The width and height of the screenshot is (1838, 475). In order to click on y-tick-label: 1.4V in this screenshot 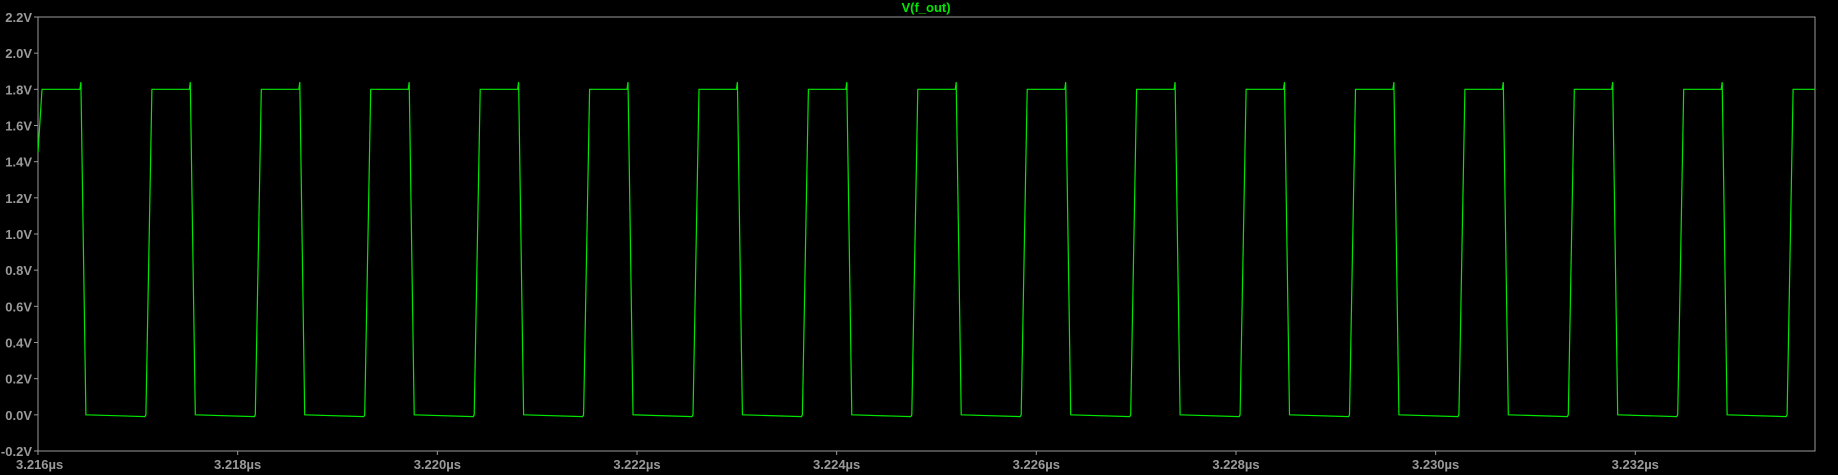, I will do `click(18, 162)`.